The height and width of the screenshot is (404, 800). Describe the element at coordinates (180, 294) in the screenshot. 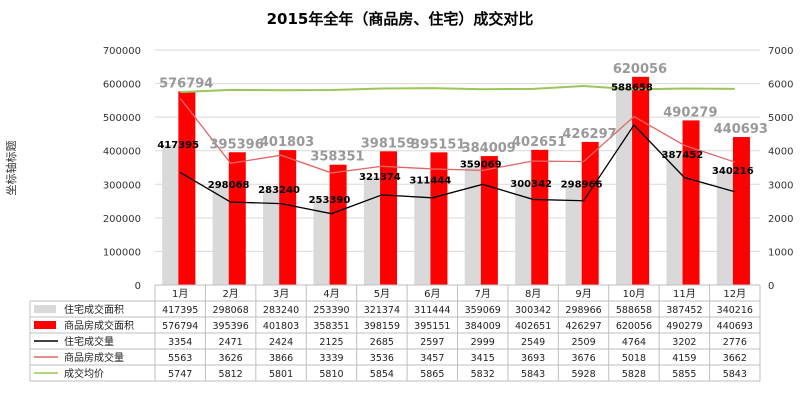

I see `category-label: 1月` at that location.